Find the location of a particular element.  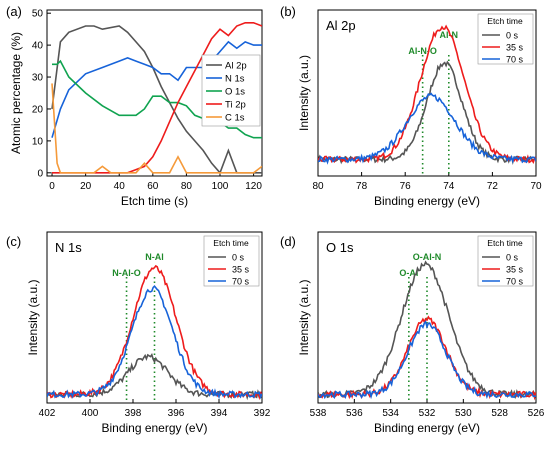

legend-entry: O 1s is located at coordinates (235, 92).